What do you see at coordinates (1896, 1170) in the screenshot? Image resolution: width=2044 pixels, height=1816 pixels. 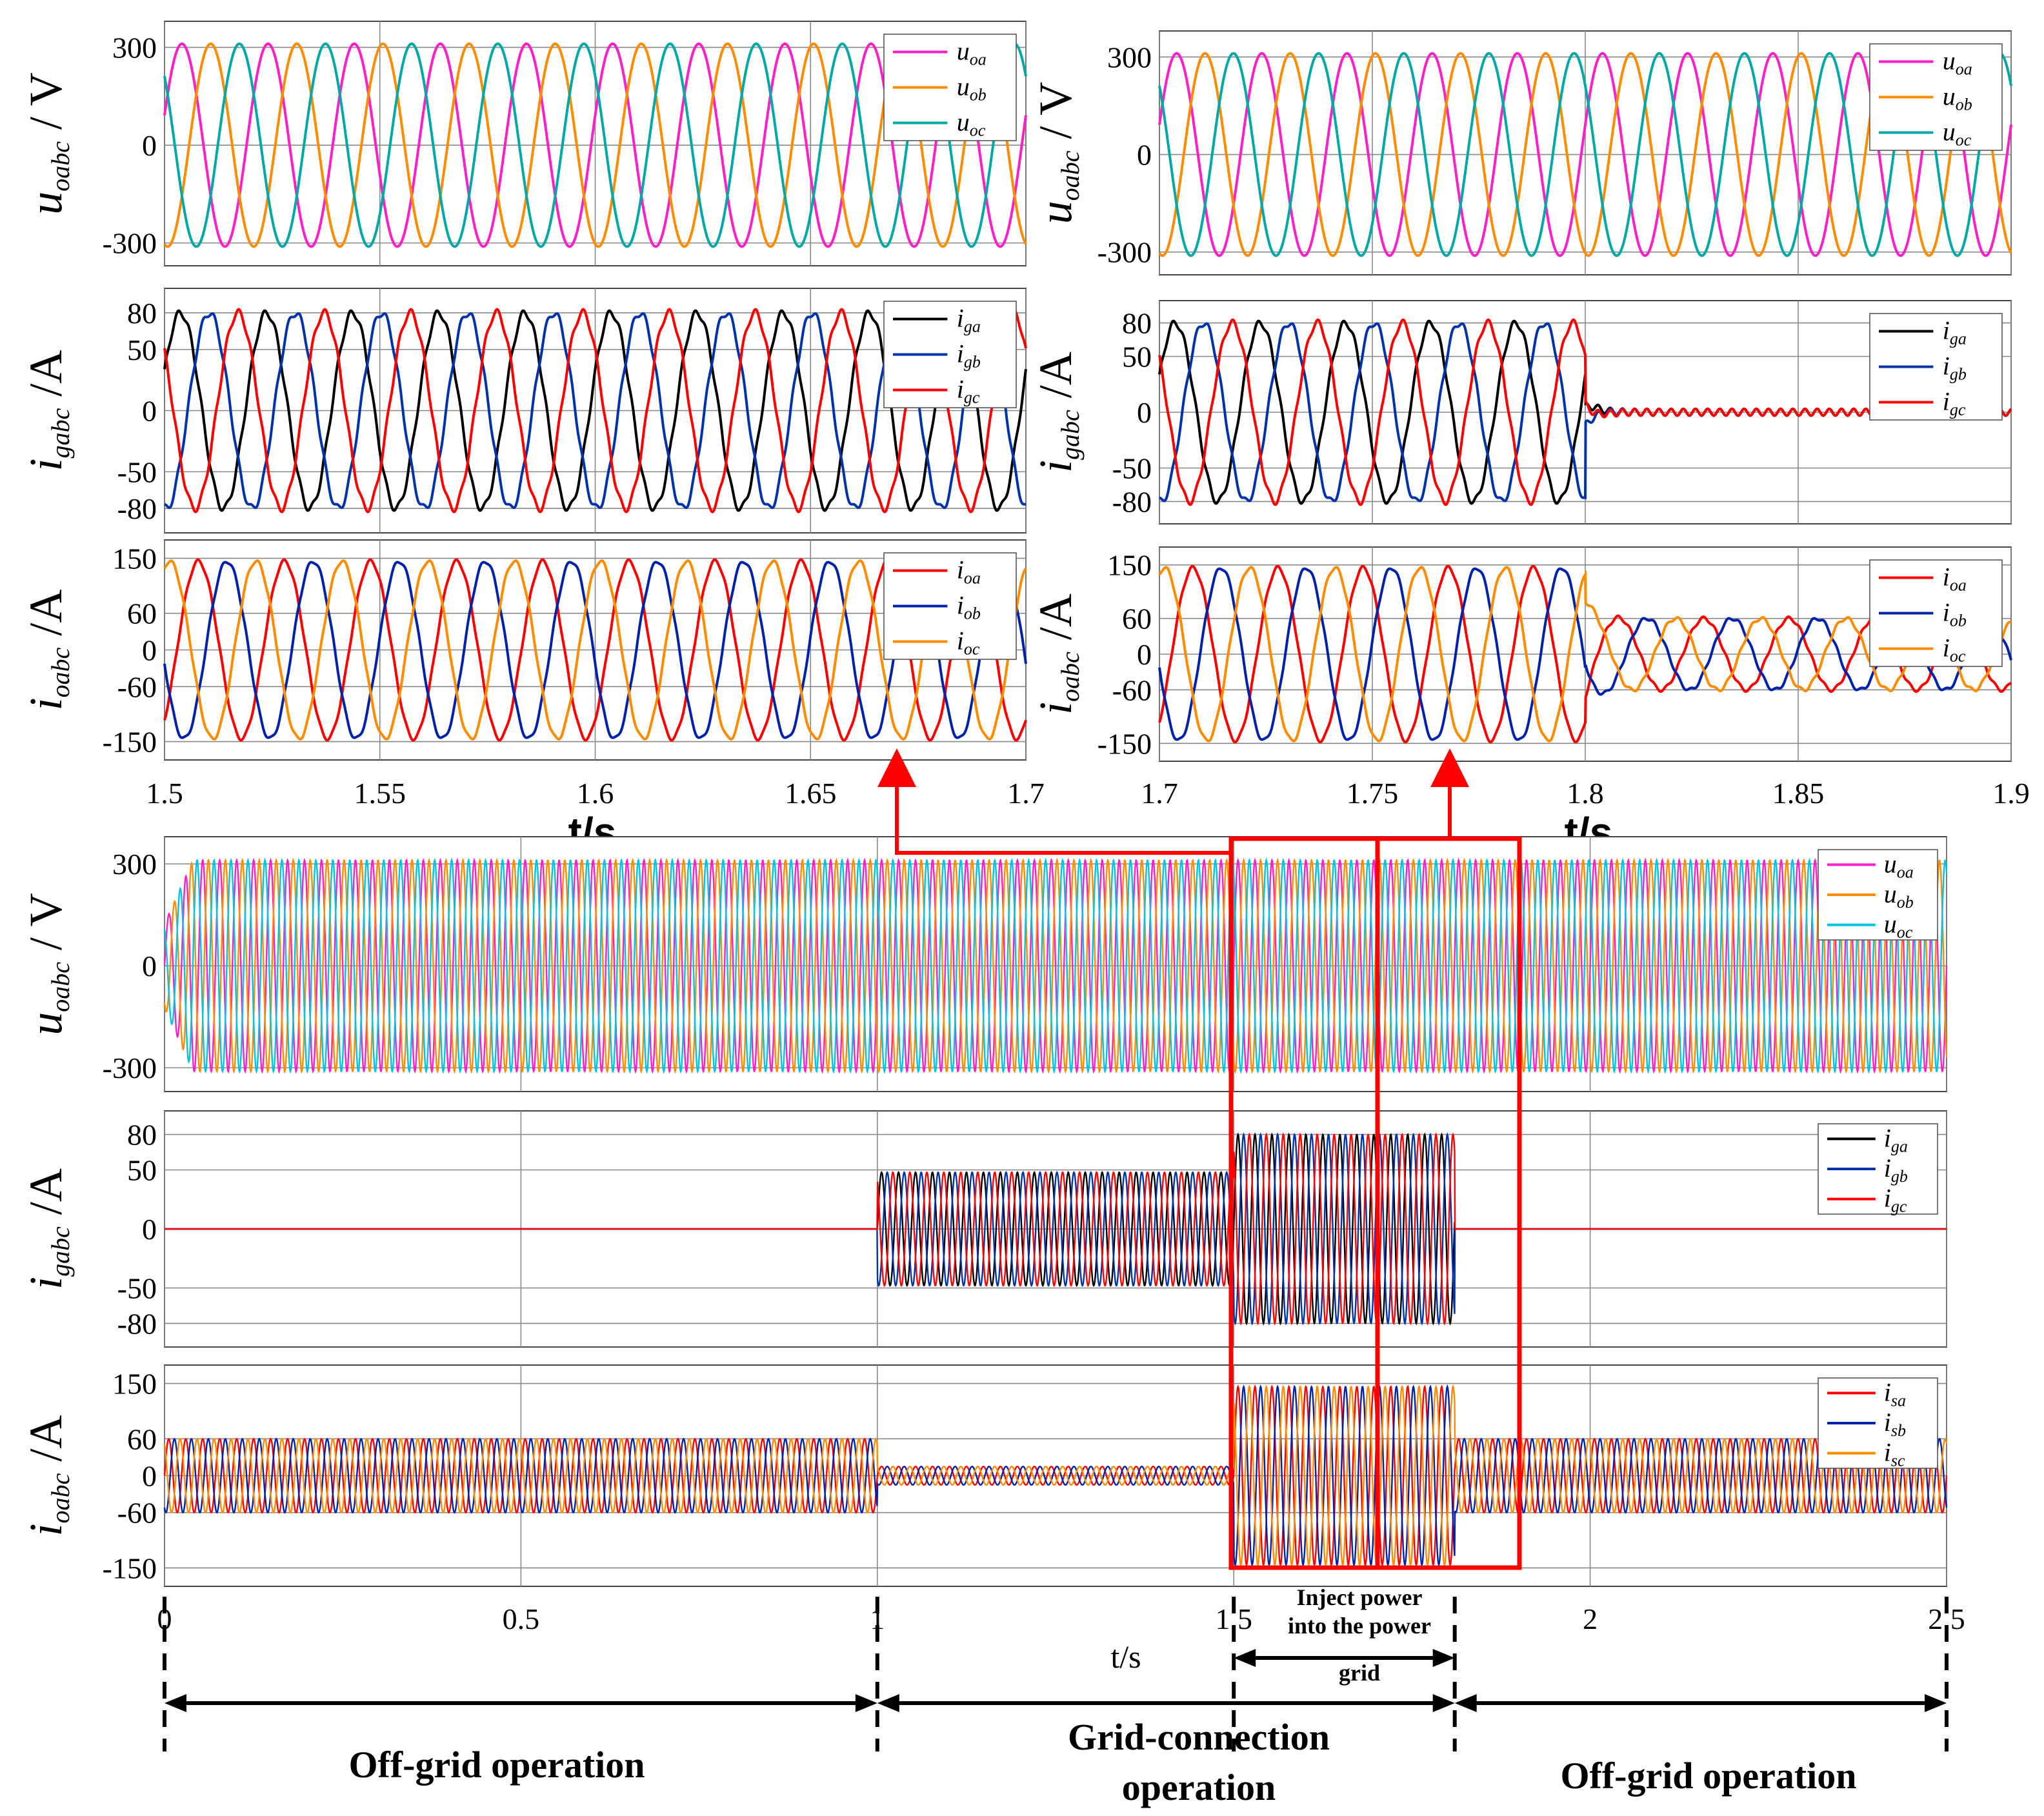 I see `main-p1-legend-label: igb` at bounding box center [1896, 1170].